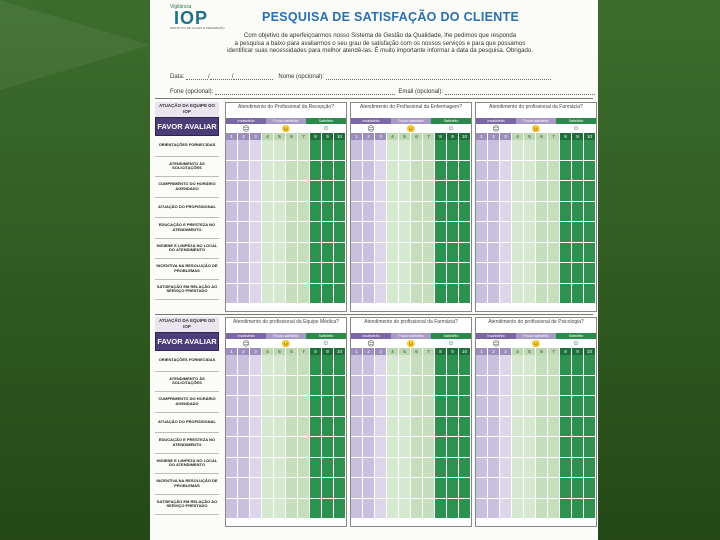  I want to click on phone-field, so click(305, 94).